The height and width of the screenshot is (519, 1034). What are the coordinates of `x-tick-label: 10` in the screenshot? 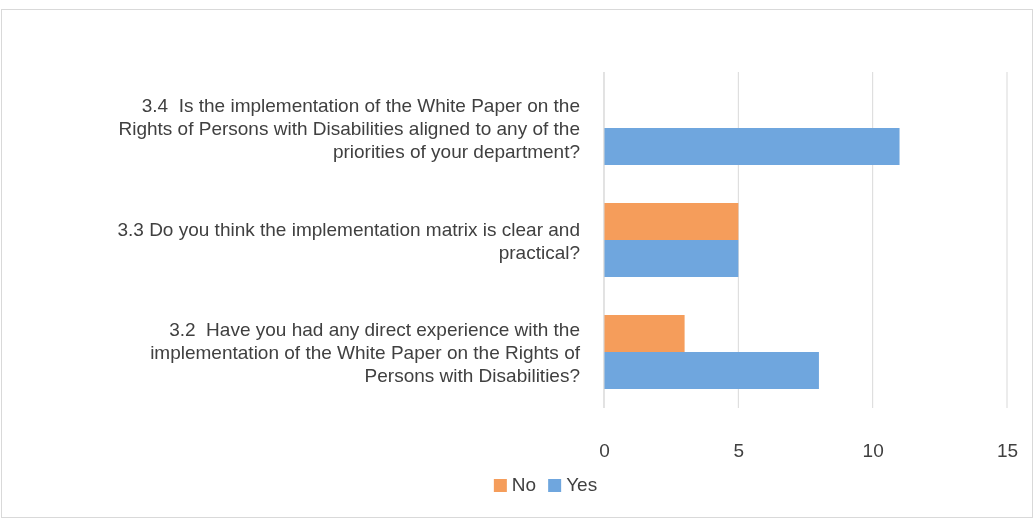 It's located at (873, 450).